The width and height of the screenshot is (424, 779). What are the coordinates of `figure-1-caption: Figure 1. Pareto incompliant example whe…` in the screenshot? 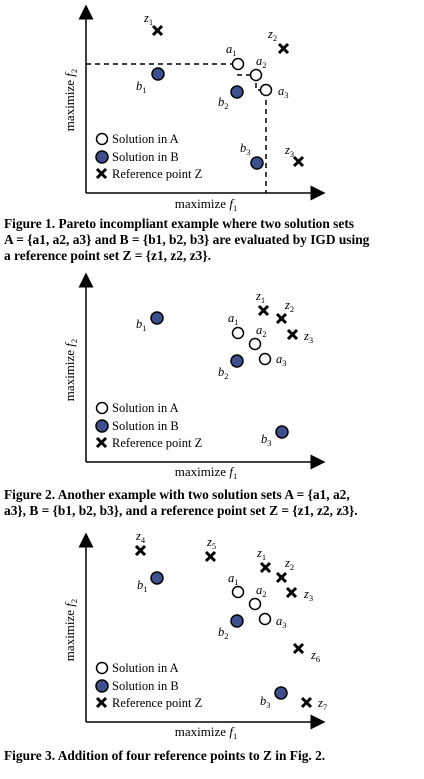 It's located at (187, 239).